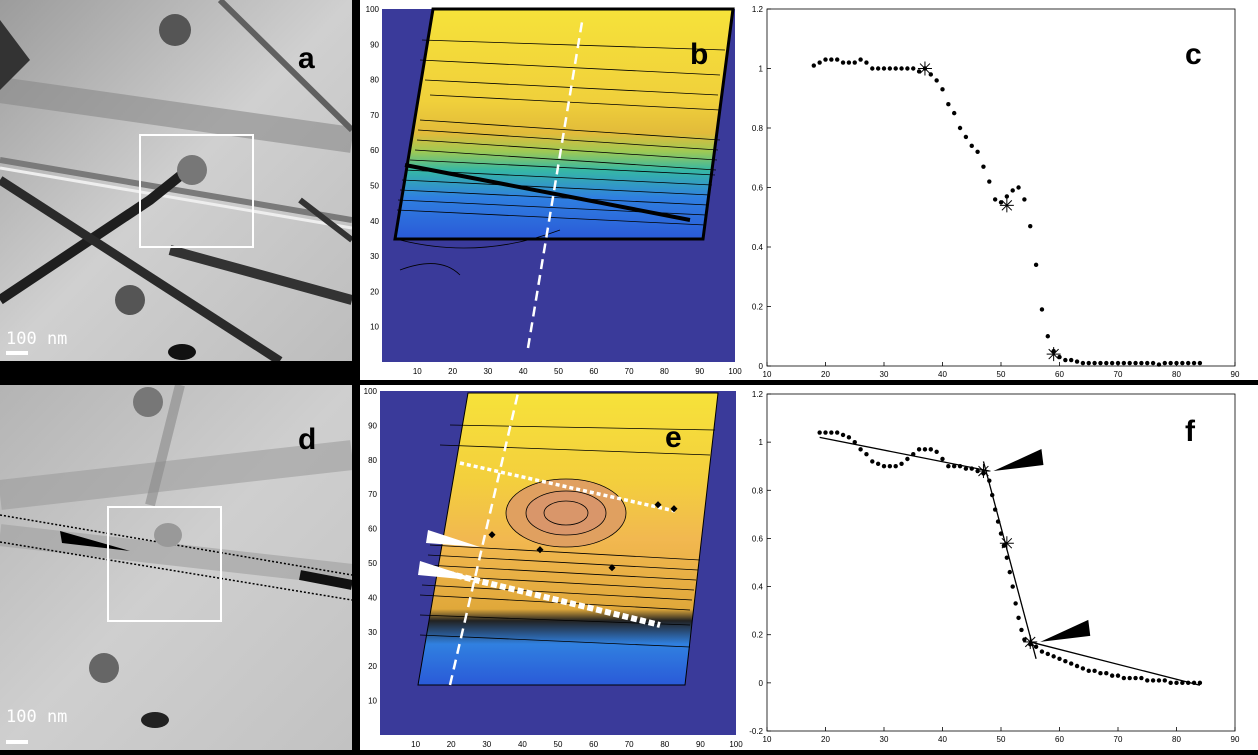 The width and height of the screenshot is (1258, 755). What do you see at coordinates (374, 150) in the screenshot?
I see `y-tick-label: 60` at bounding box center [374, 150].